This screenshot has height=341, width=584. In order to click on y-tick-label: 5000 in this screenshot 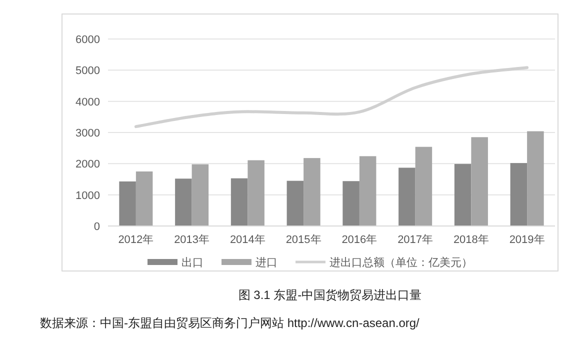, I will do `click(88, 71)`.